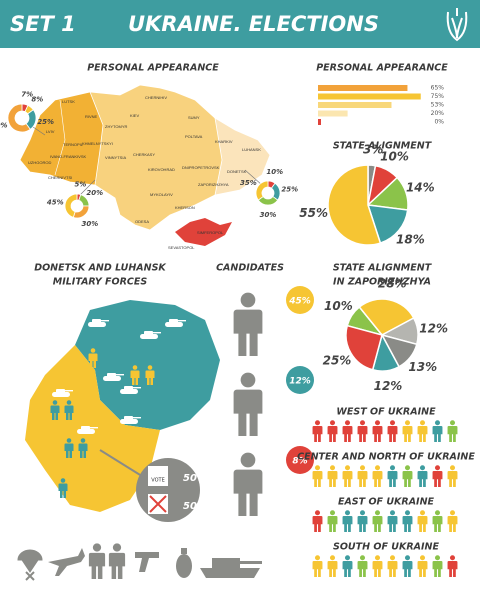 The image size is (480, 600). I want to click on region-title: WEST OF UKRAINE, so click(386, 412).